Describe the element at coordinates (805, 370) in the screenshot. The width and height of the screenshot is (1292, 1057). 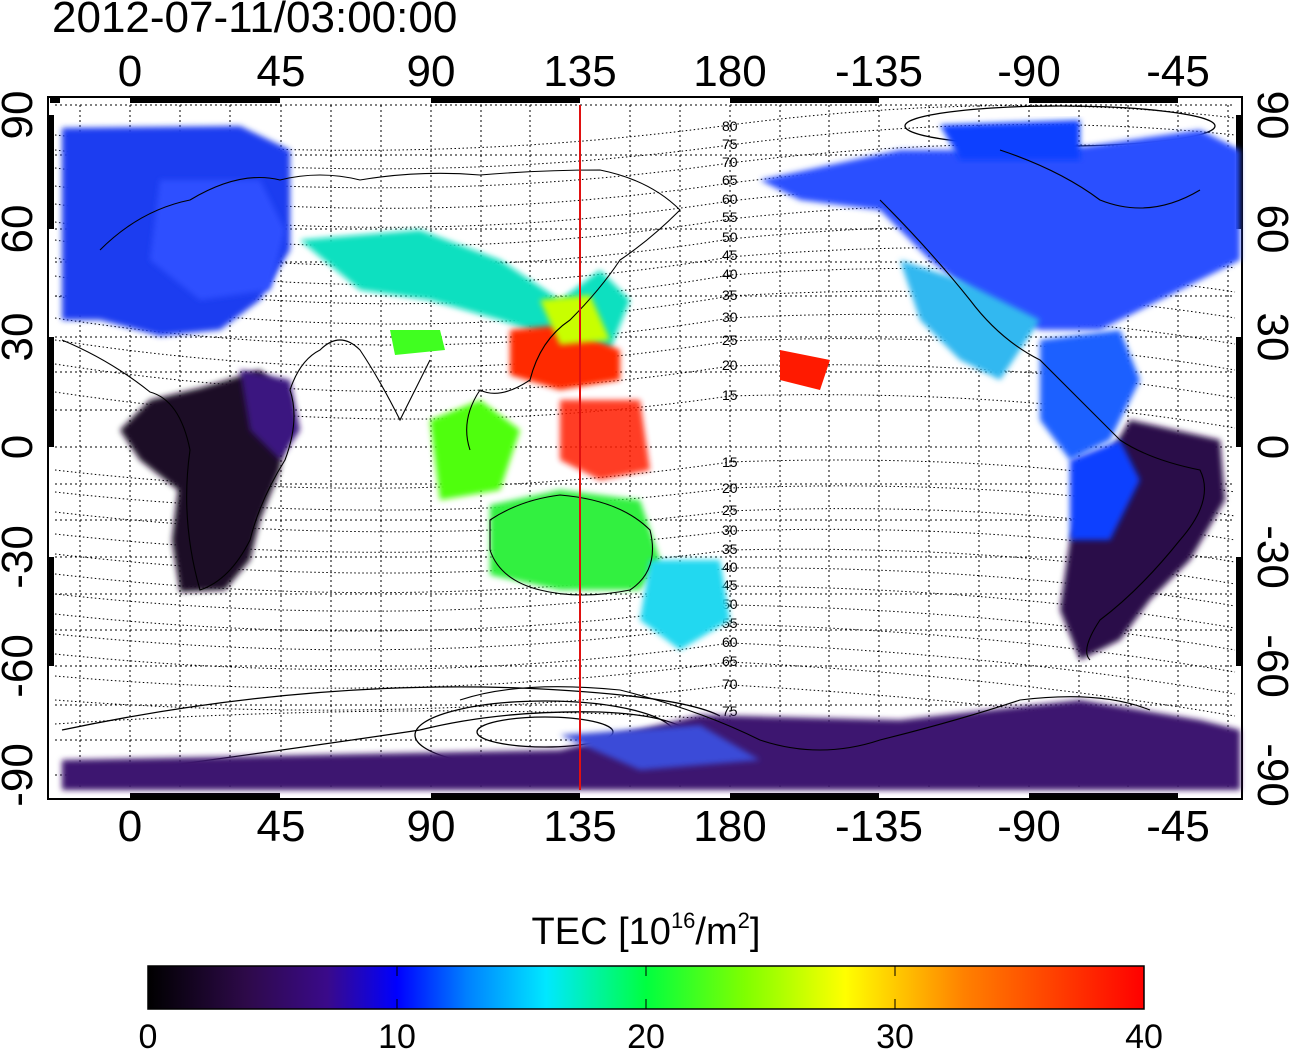
I see `tec-region-pacific-east` at that location.